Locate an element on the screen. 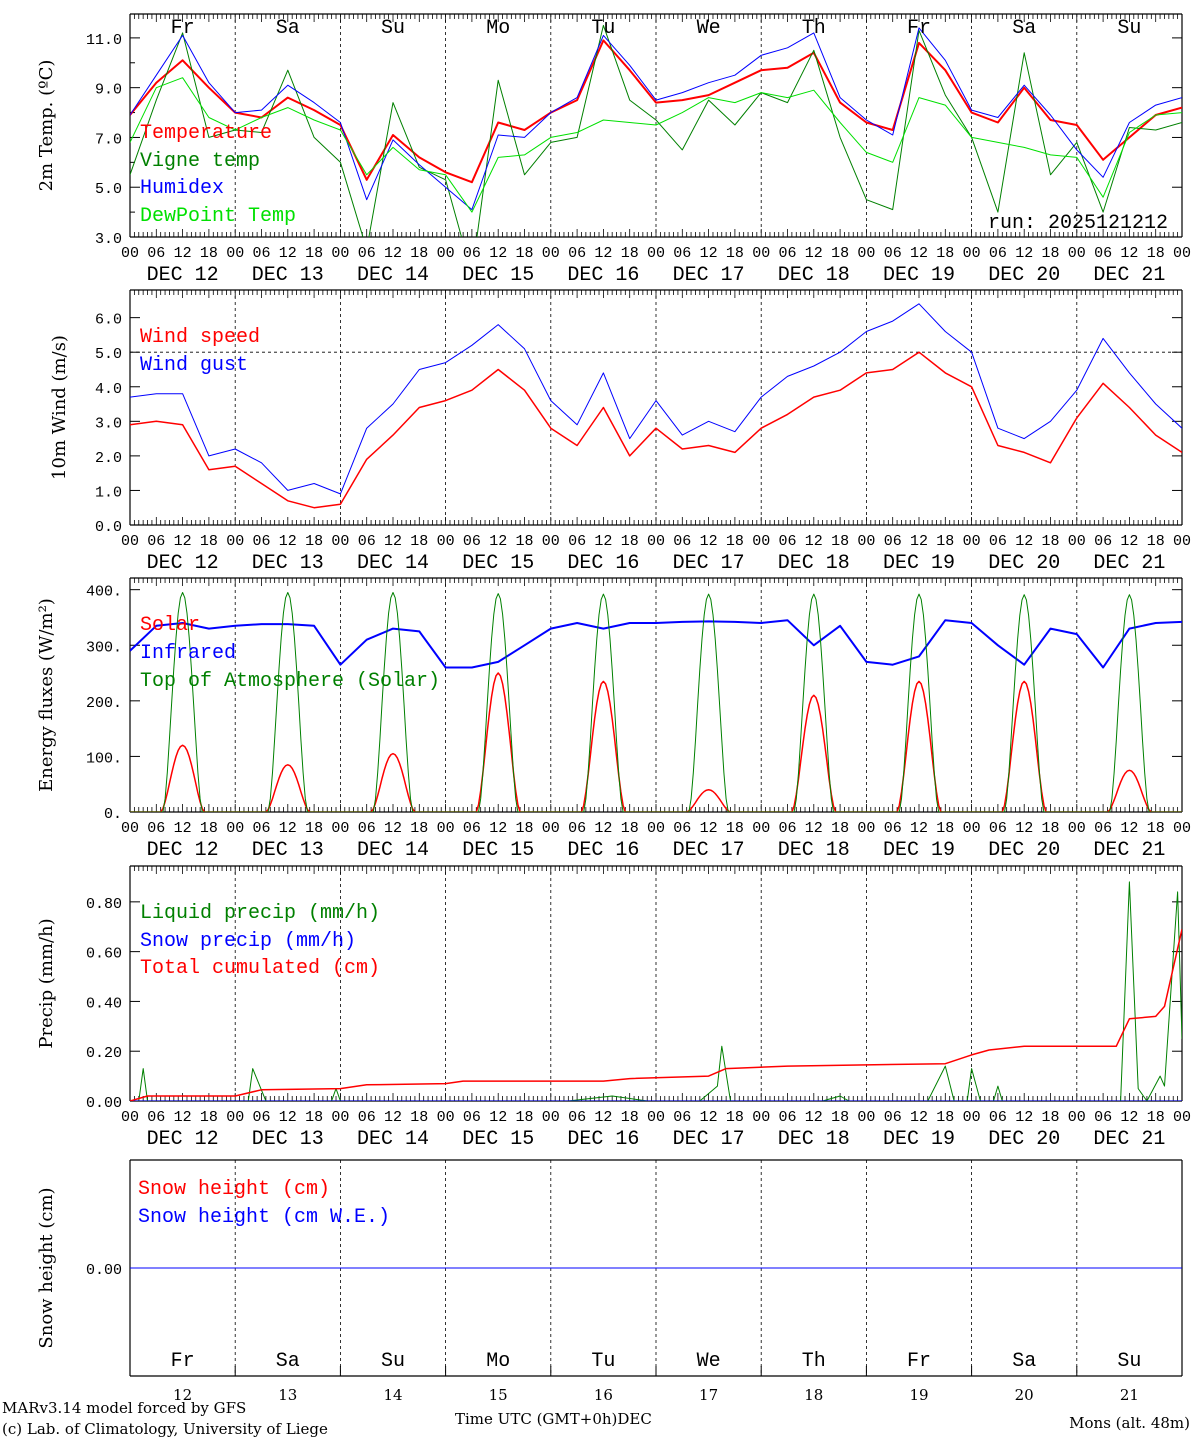  date-label: DEC 19 is located at coordinates (919, 563).